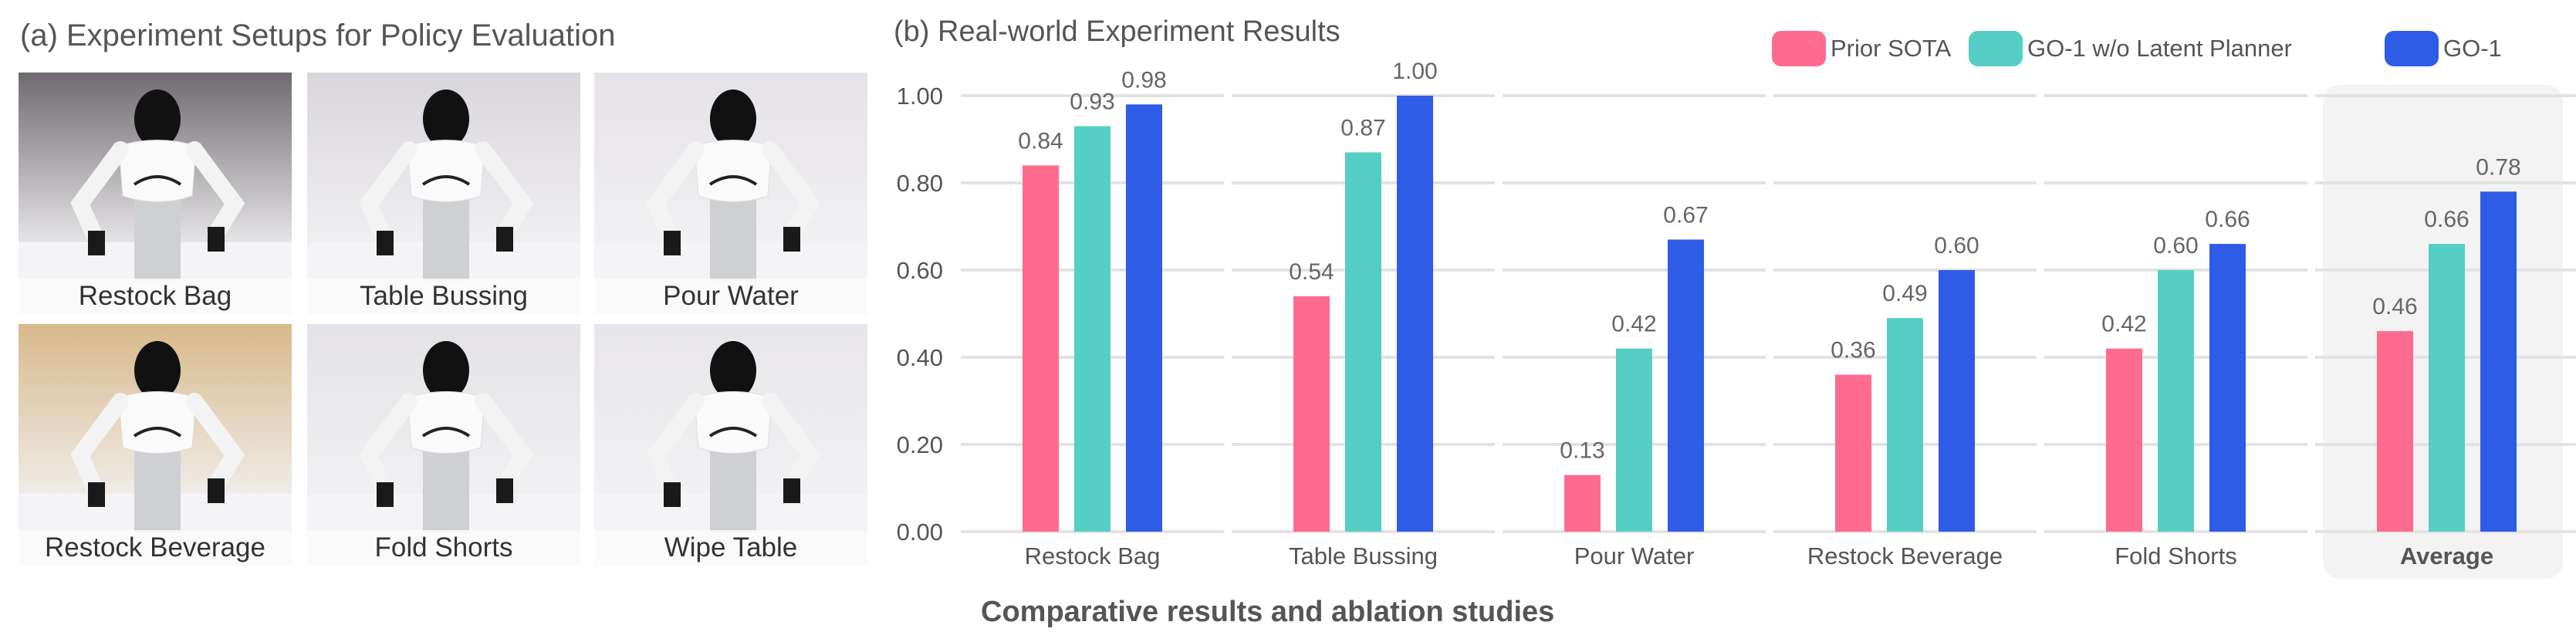 The image size is (2576, 642). I want to click on data-label: 1.00, so click(1414, 71).